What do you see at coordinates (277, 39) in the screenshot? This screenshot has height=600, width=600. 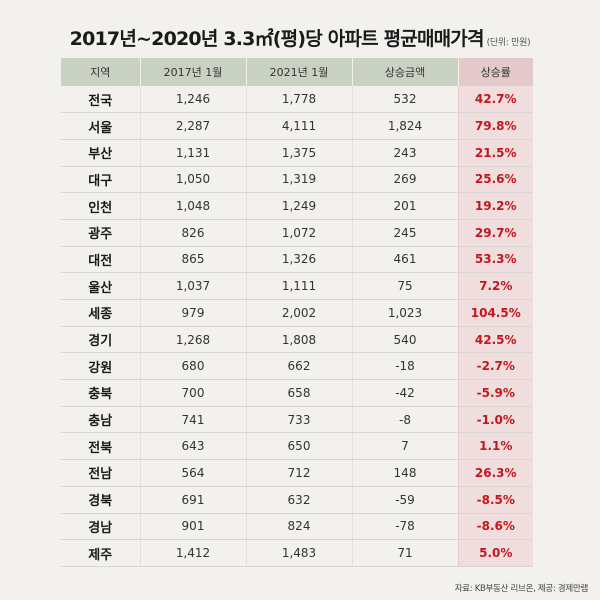 I see `page-title: 2017년~2020년 3.3㎡(평)당 아파트 평균매매가격` at bounding box center [277, 39].